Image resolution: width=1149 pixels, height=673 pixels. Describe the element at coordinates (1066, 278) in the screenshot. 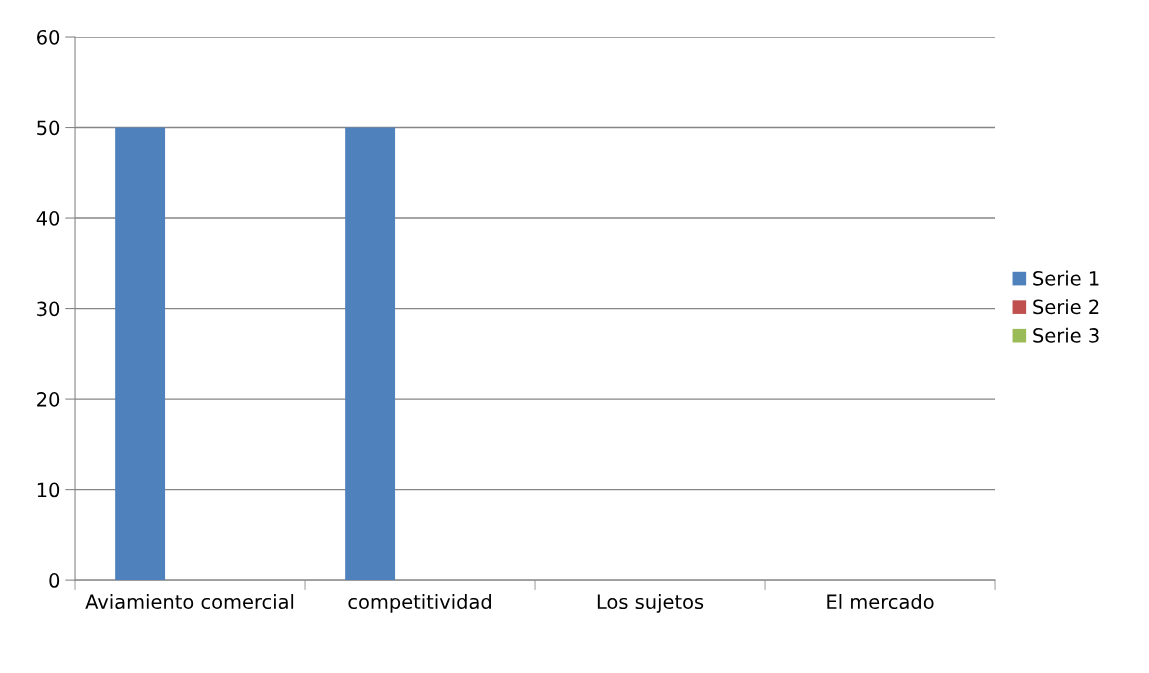

I see `legend-label: Serie 1` at that location.